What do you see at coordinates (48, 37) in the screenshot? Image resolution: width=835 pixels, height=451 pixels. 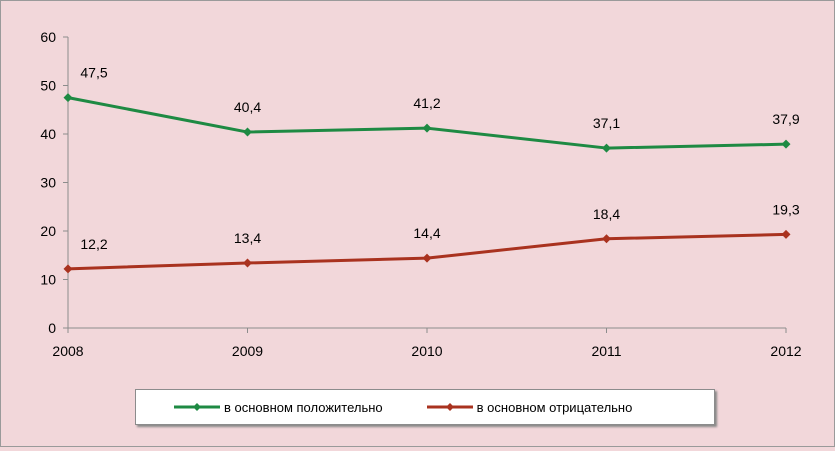 I see `y-tick-label-60: 60` at bounding box center [48, 37].